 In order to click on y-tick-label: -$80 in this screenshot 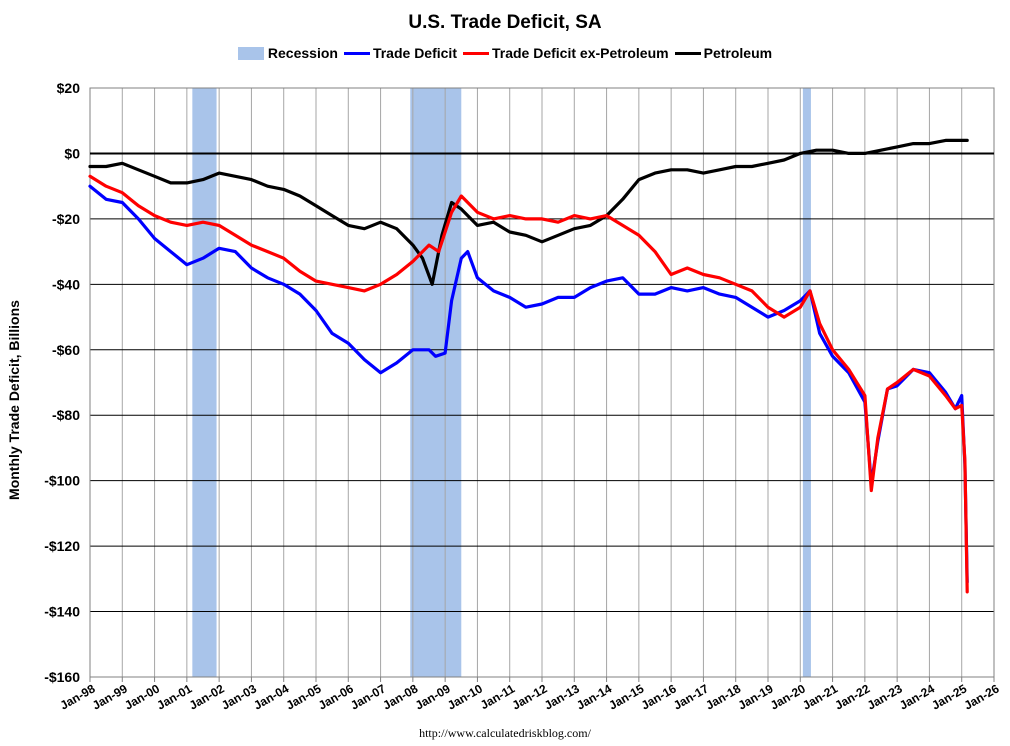, I will do `click(66, 415)`.